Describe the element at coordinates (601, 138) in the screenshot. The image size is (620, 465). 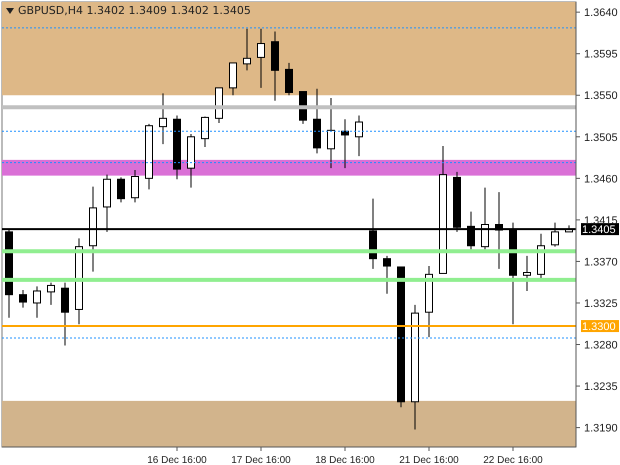
I see `y-tick-label: 1.3505` at that location.